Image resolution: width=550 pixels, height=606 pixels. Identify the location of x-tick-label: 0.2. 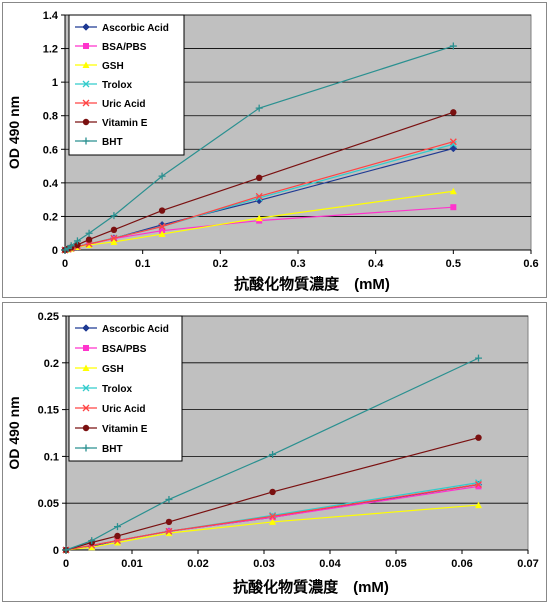
(220, 264).